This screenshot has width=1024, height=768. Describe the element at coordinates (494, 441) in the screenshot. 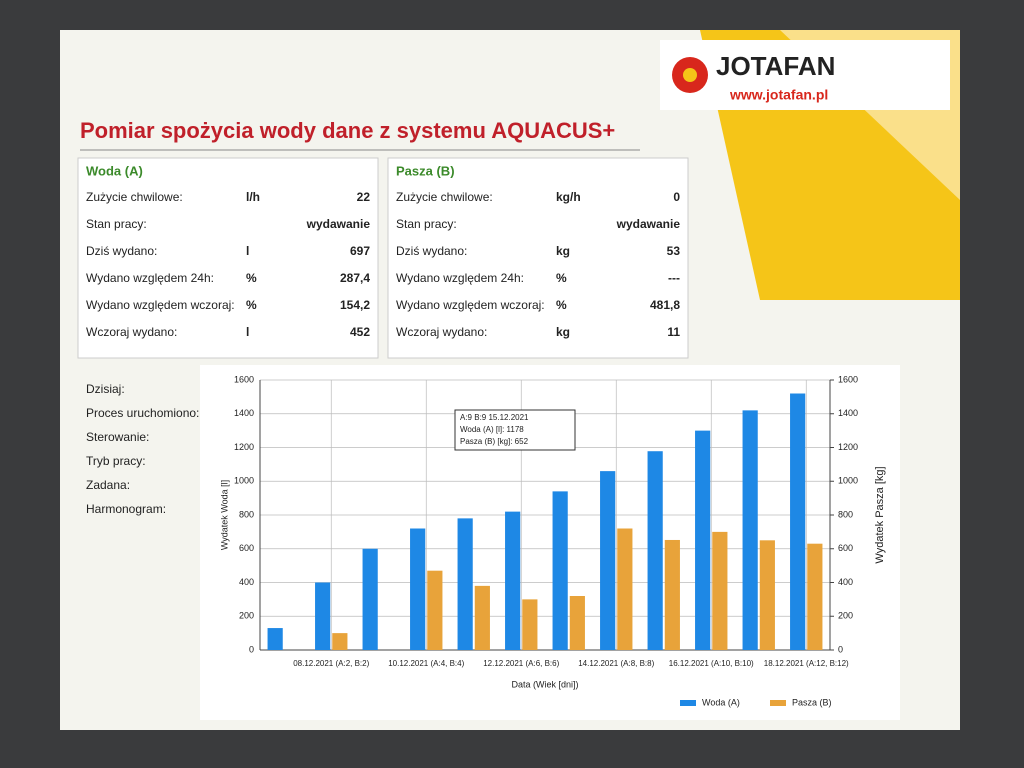

I see `tooltip-text: Pasza (B) [kg]: 652` at that location.